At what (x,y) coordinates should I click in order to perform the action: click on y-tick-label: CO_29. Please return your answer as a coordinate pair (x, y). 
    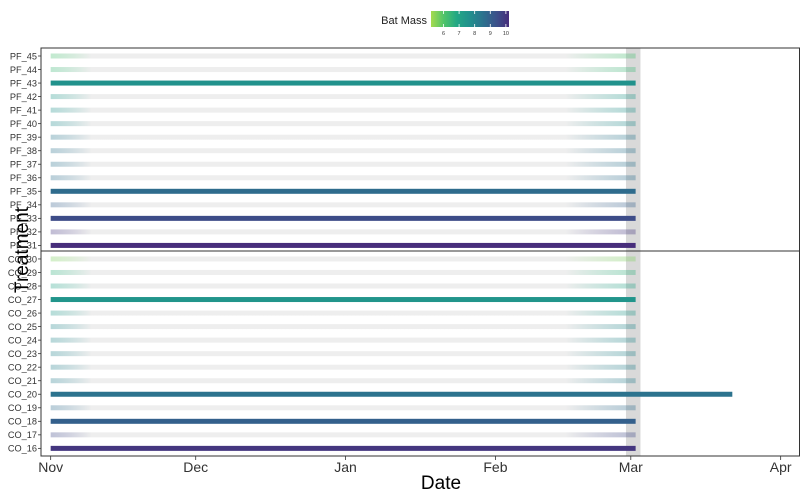
    Looking at the image, I should click on (22, 273).